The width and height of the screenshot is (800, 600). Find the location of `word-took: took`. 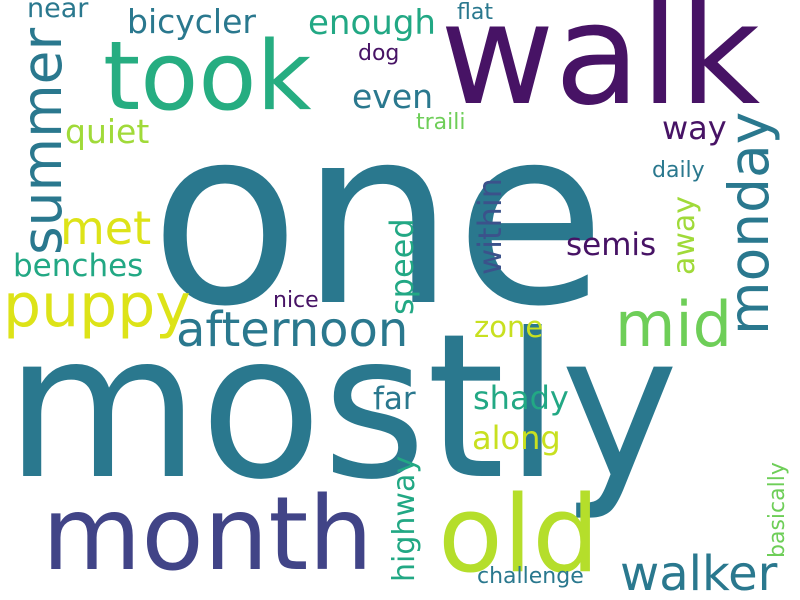

word-took: took is located at coordinates (207, 77).